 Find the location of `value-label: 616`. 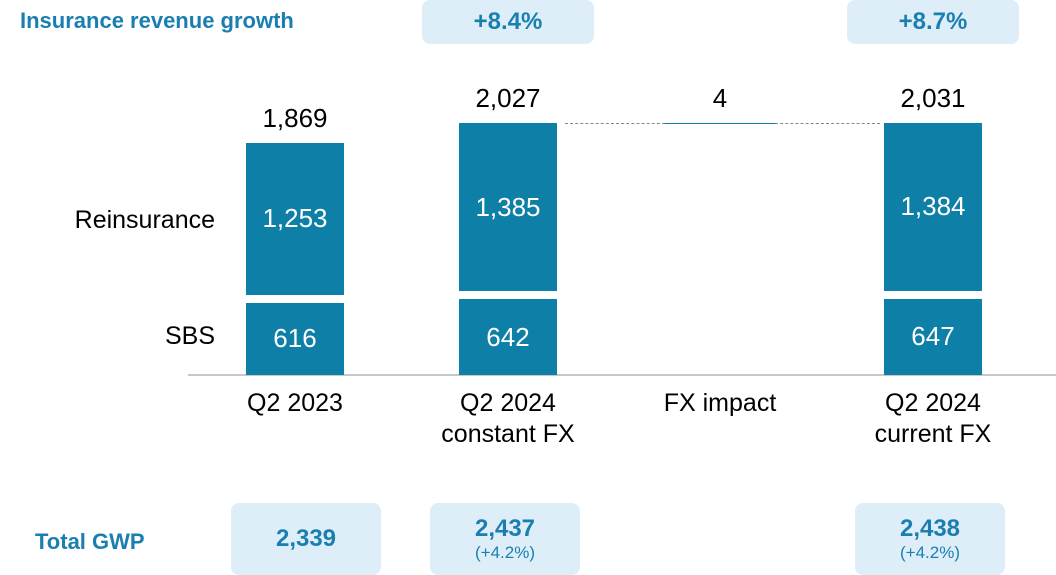

value-label: 616 is located at coordinates (295, 338).